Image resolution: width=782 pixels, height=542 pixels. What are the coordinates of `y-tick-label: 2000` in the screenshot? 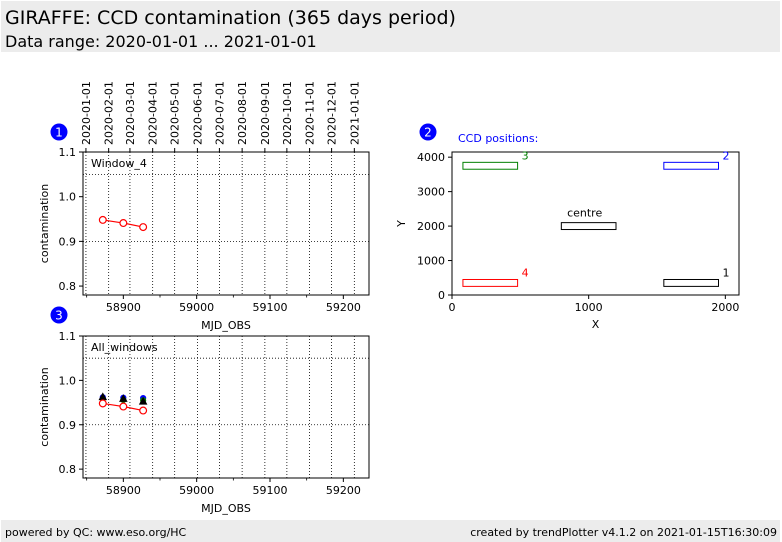 It's located at (431, 226).